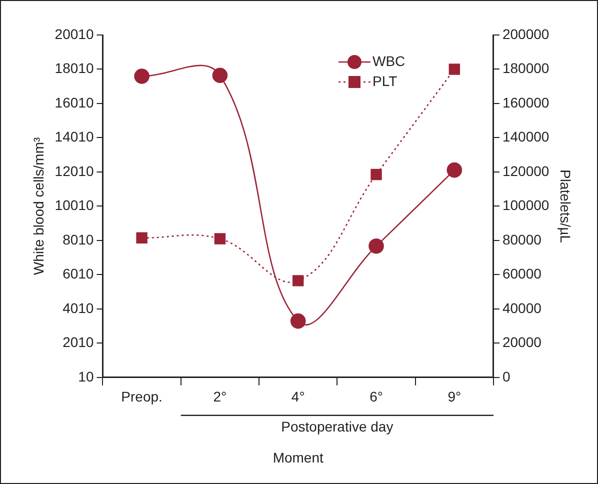 The image size is (598, 484). Describe the element at coordinates (385, 80) in the screenshot. I see `legend-label: PLT` at that location.